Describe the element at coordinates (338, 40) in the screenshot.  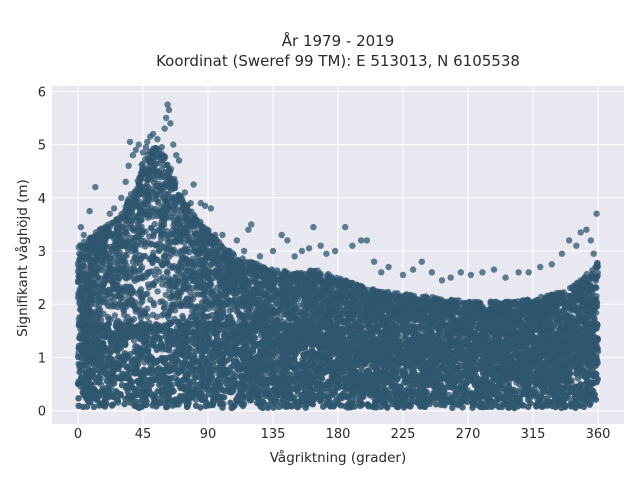
I see `chart-title-line1: År 1979 - 2019` at that location.